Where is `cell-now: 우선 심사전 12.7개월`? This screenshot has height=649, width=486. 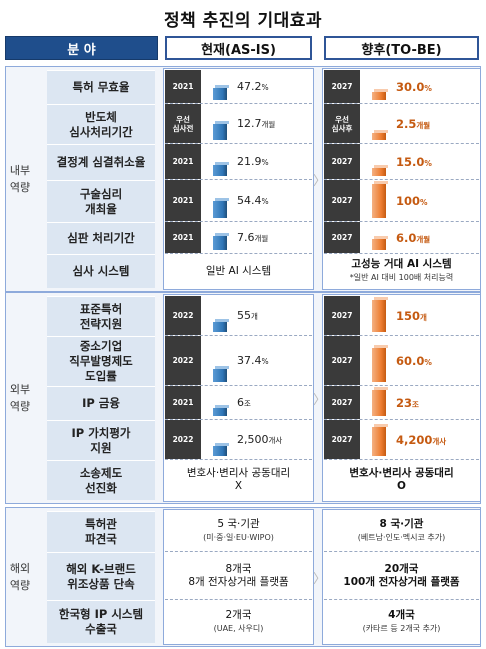
cell-now: 우선 심사전 12.7개월 is located at coordinates (238, 124).